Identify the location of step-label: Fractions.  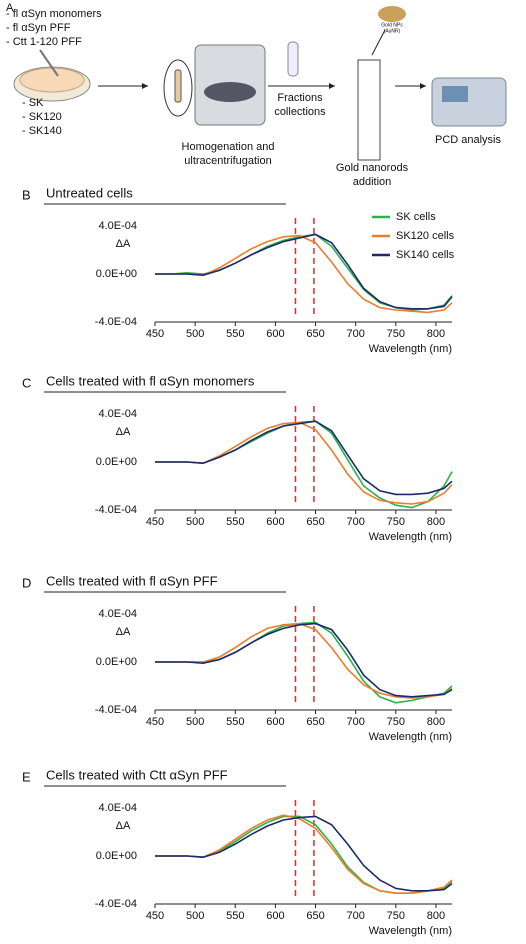
(300, 98).